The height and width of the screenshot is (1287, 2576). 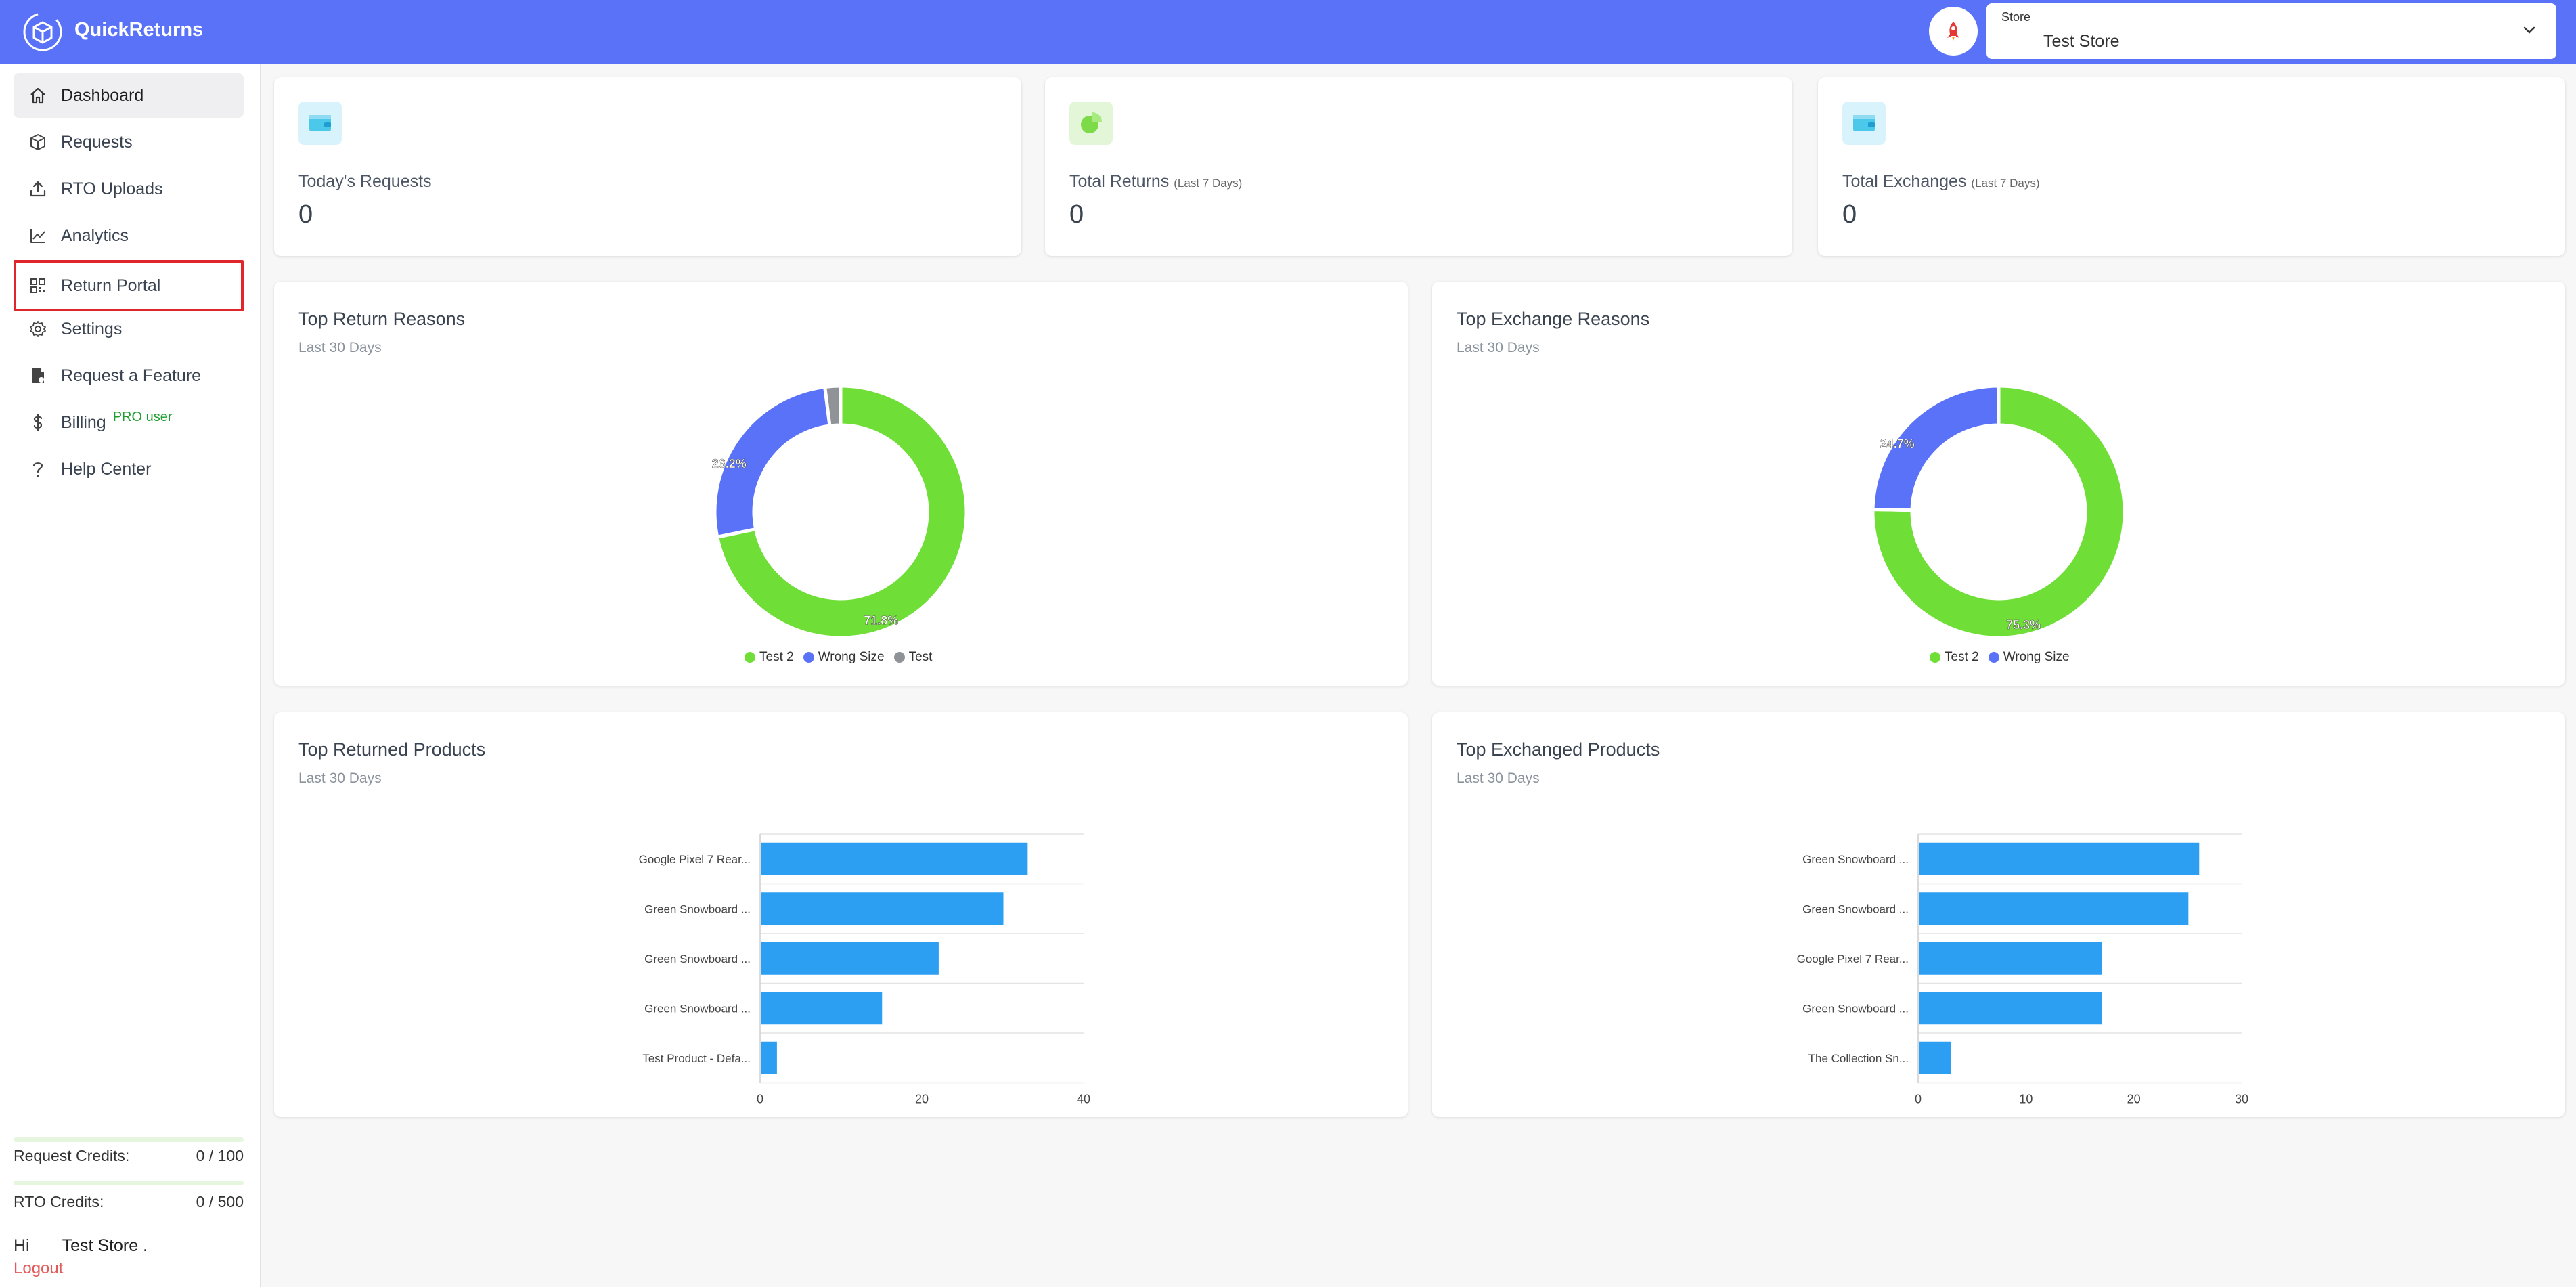 I want to click on top-header: QuickReturns Store Test Store, so click(x=1288, y=32).